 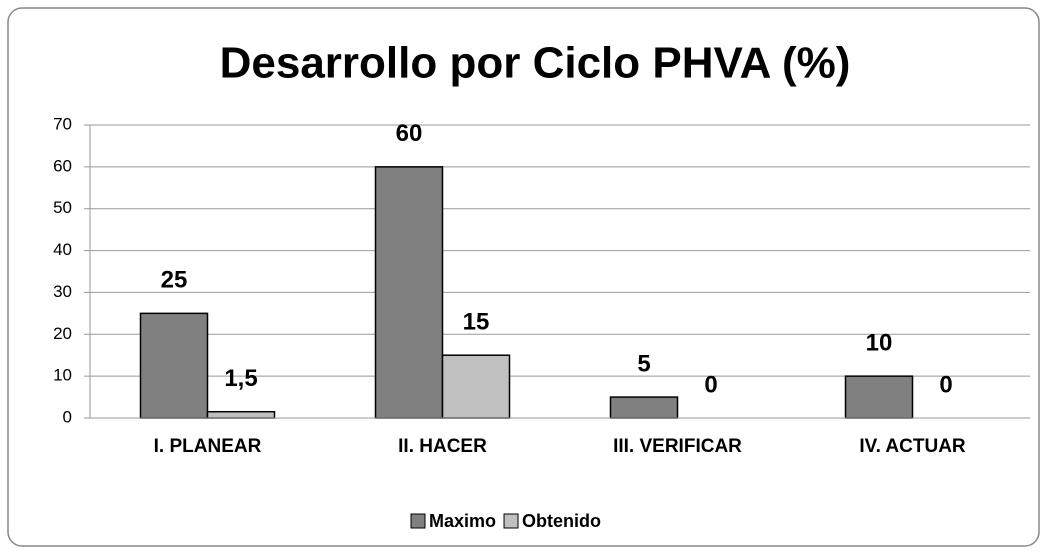 What do you see at coordinates (174, 280) in the screenshot?
I see `data-label: 25` at bounding box center [174, 280].